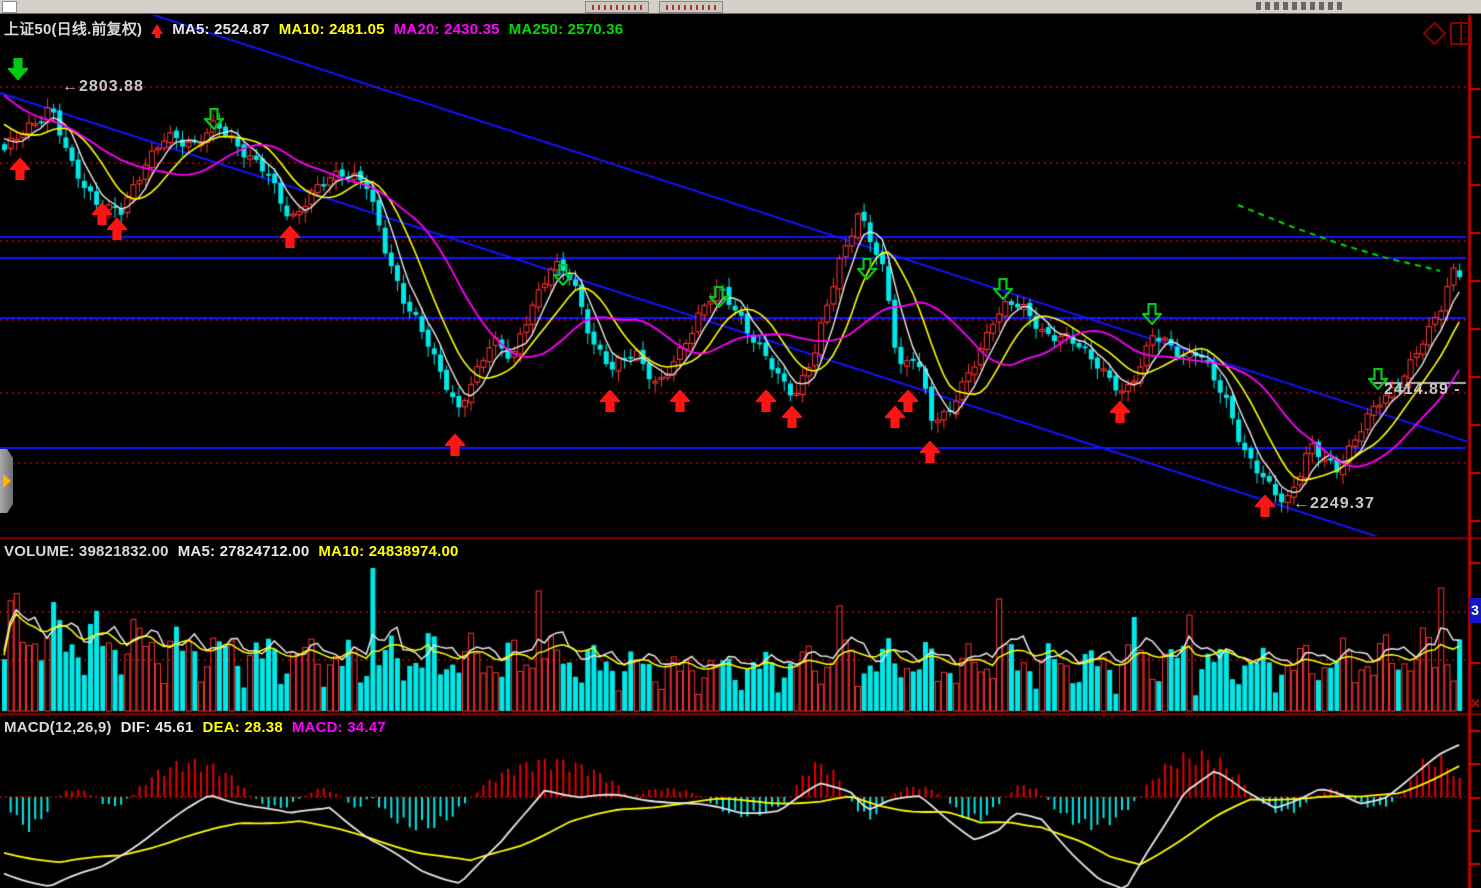  Describe the element at coordinates (221, 29) in the screenshot. I see `ma5-value: MA5: 2524.87` at that location.